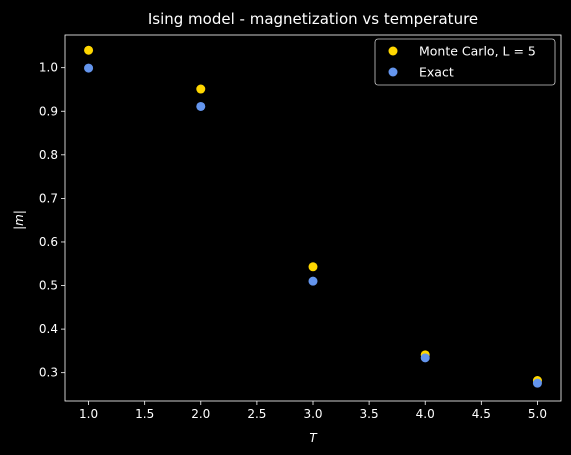 This screenshot has width=571, height=455. What do you see at coordinates (200, 414) in the screenshot?
I see `x-tick-label: 2.0` at bounding box center [200, 414].